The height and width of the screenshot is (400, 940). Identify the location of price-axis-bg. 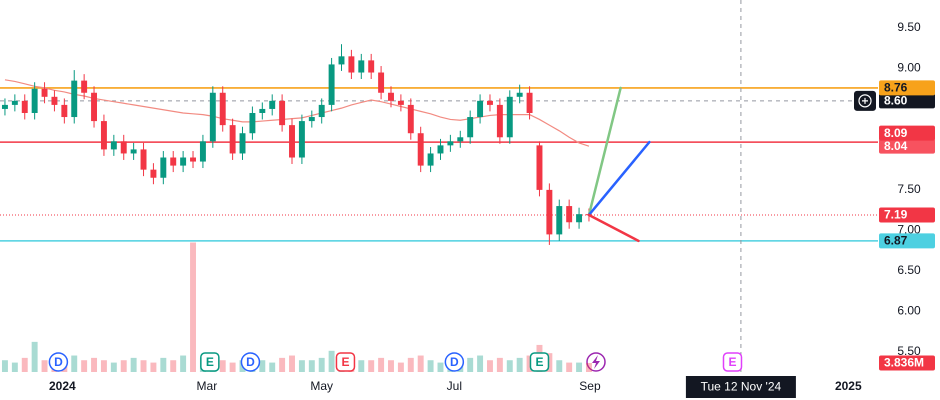
(909, 200).